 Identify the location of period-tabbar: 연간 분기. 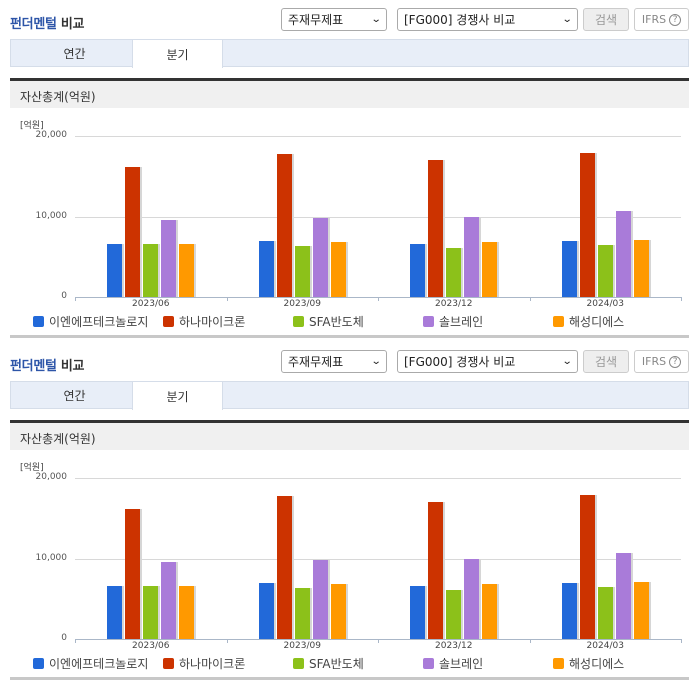
(349, 395).